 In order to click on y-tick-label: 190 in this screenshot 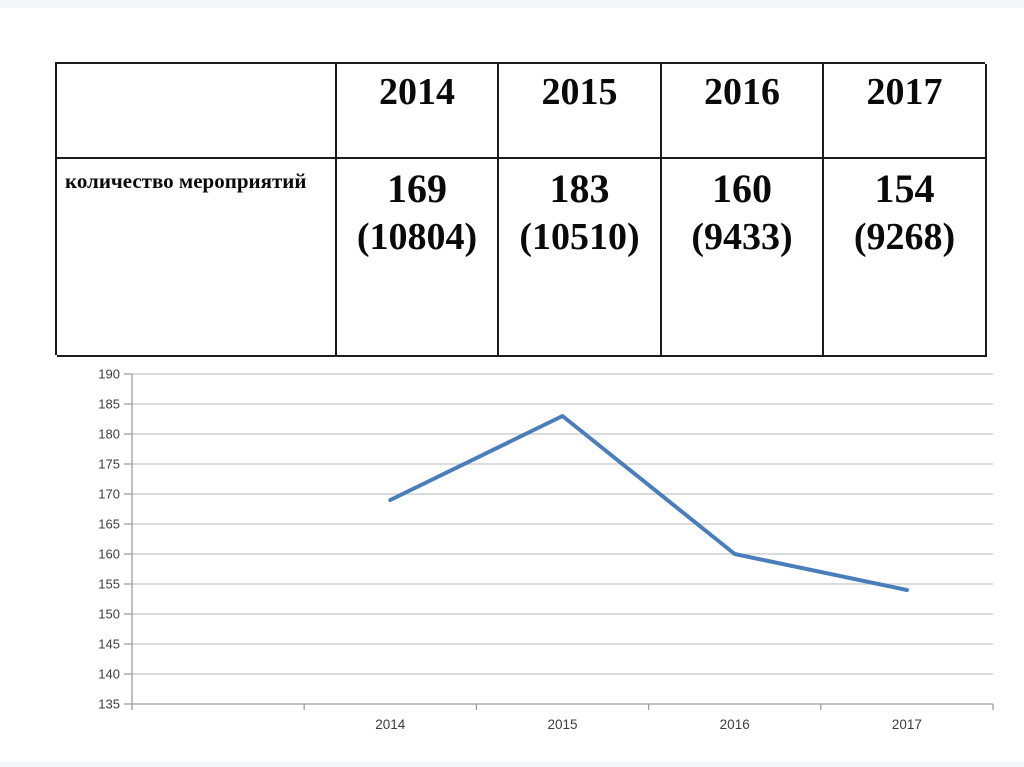, I will do `click(109, 374)`.